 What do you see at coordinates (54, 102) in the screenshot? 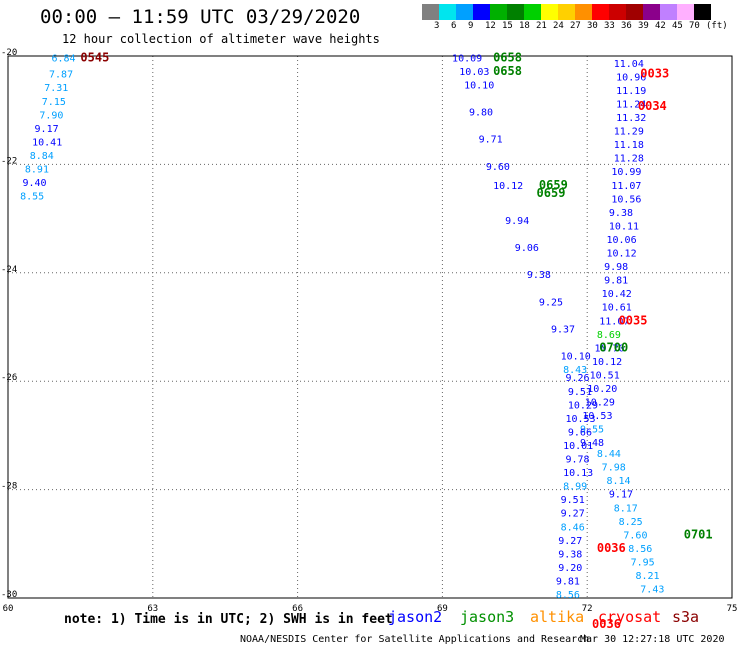
I see `wave-height-value: 7.15` at bounding box center [54, 102].